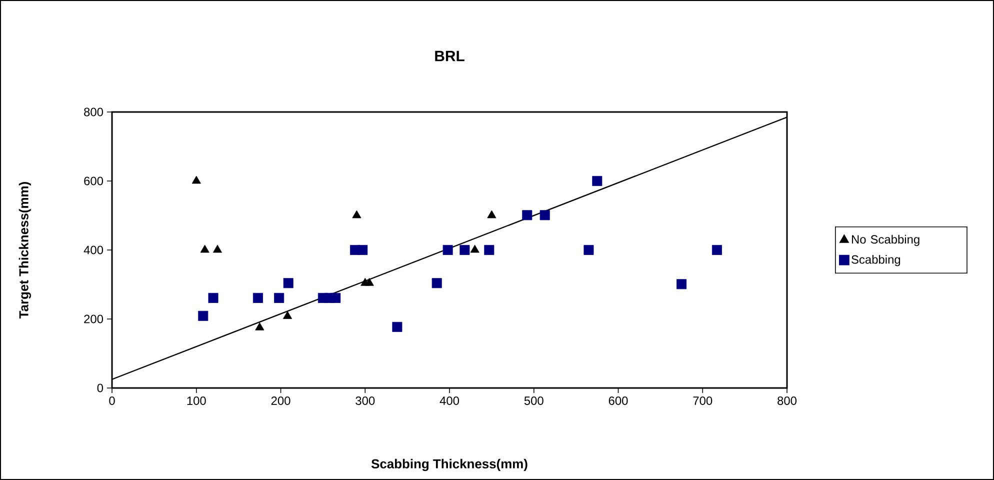 This screenshot has width=994, height=480. What do you see at coordinates (702, 400) in the screenshot?
I see `x-tick-label: 700` at bounding box center [702, 400].